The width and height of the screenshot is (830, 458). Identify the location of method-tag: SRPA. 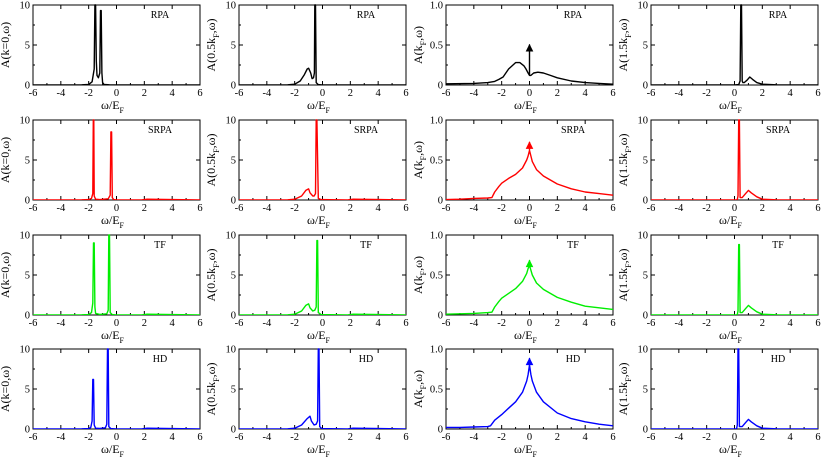
(366, 130).